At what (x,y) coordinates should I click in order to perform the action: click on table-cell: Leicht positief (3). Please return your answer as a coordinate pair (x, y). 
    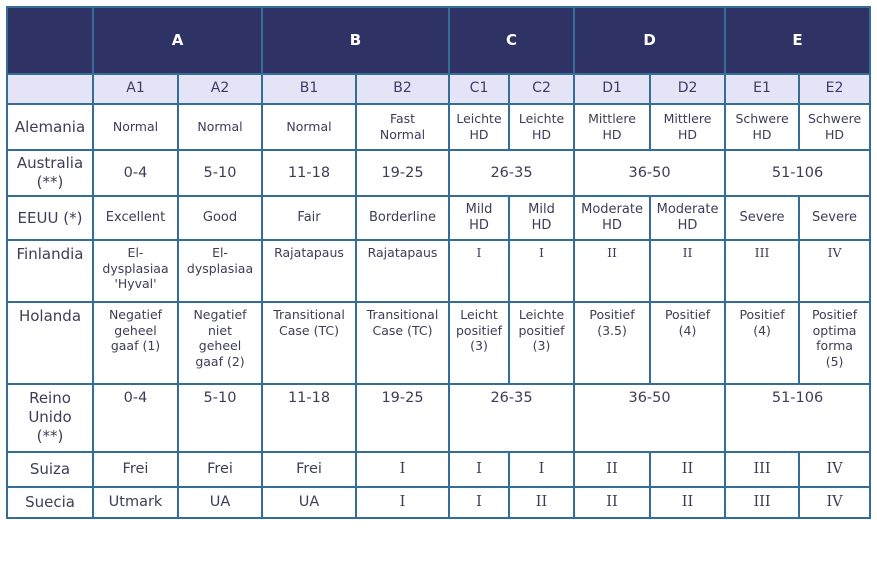
    Looking at the image, I should click on (479, 343).